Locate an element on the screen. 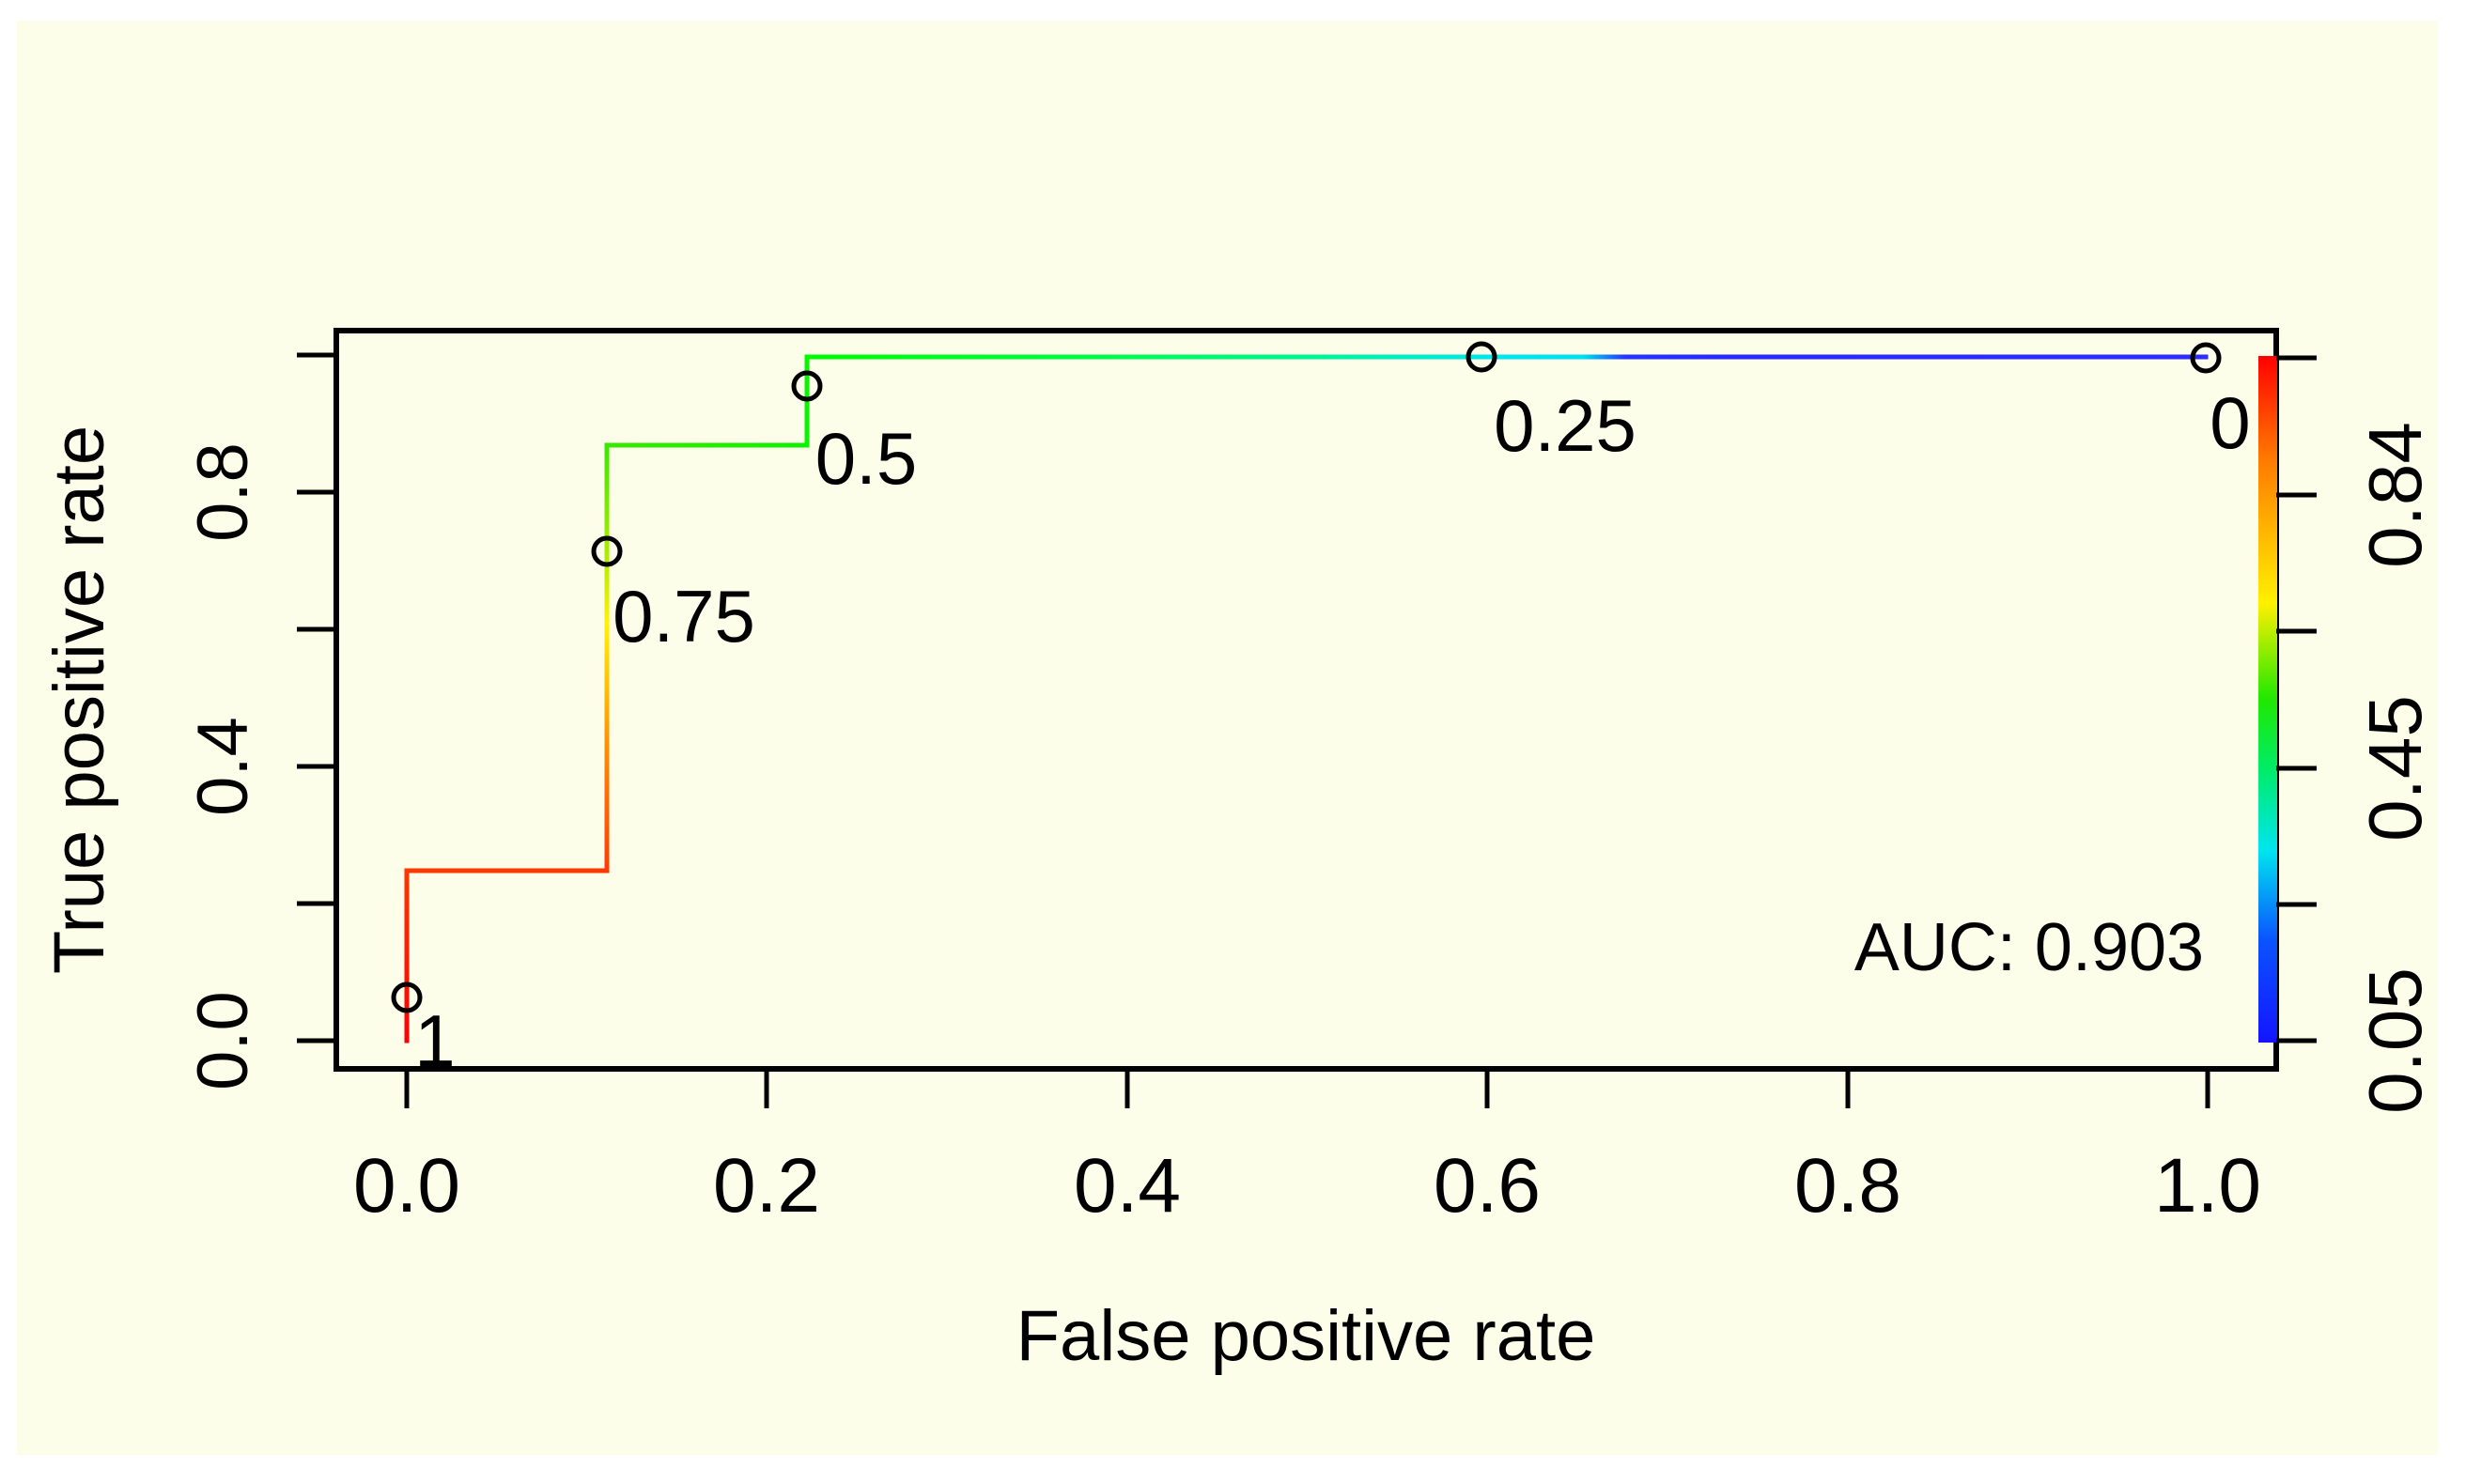  y-tick-label: 0.8 is located at coordinates (223, 492).